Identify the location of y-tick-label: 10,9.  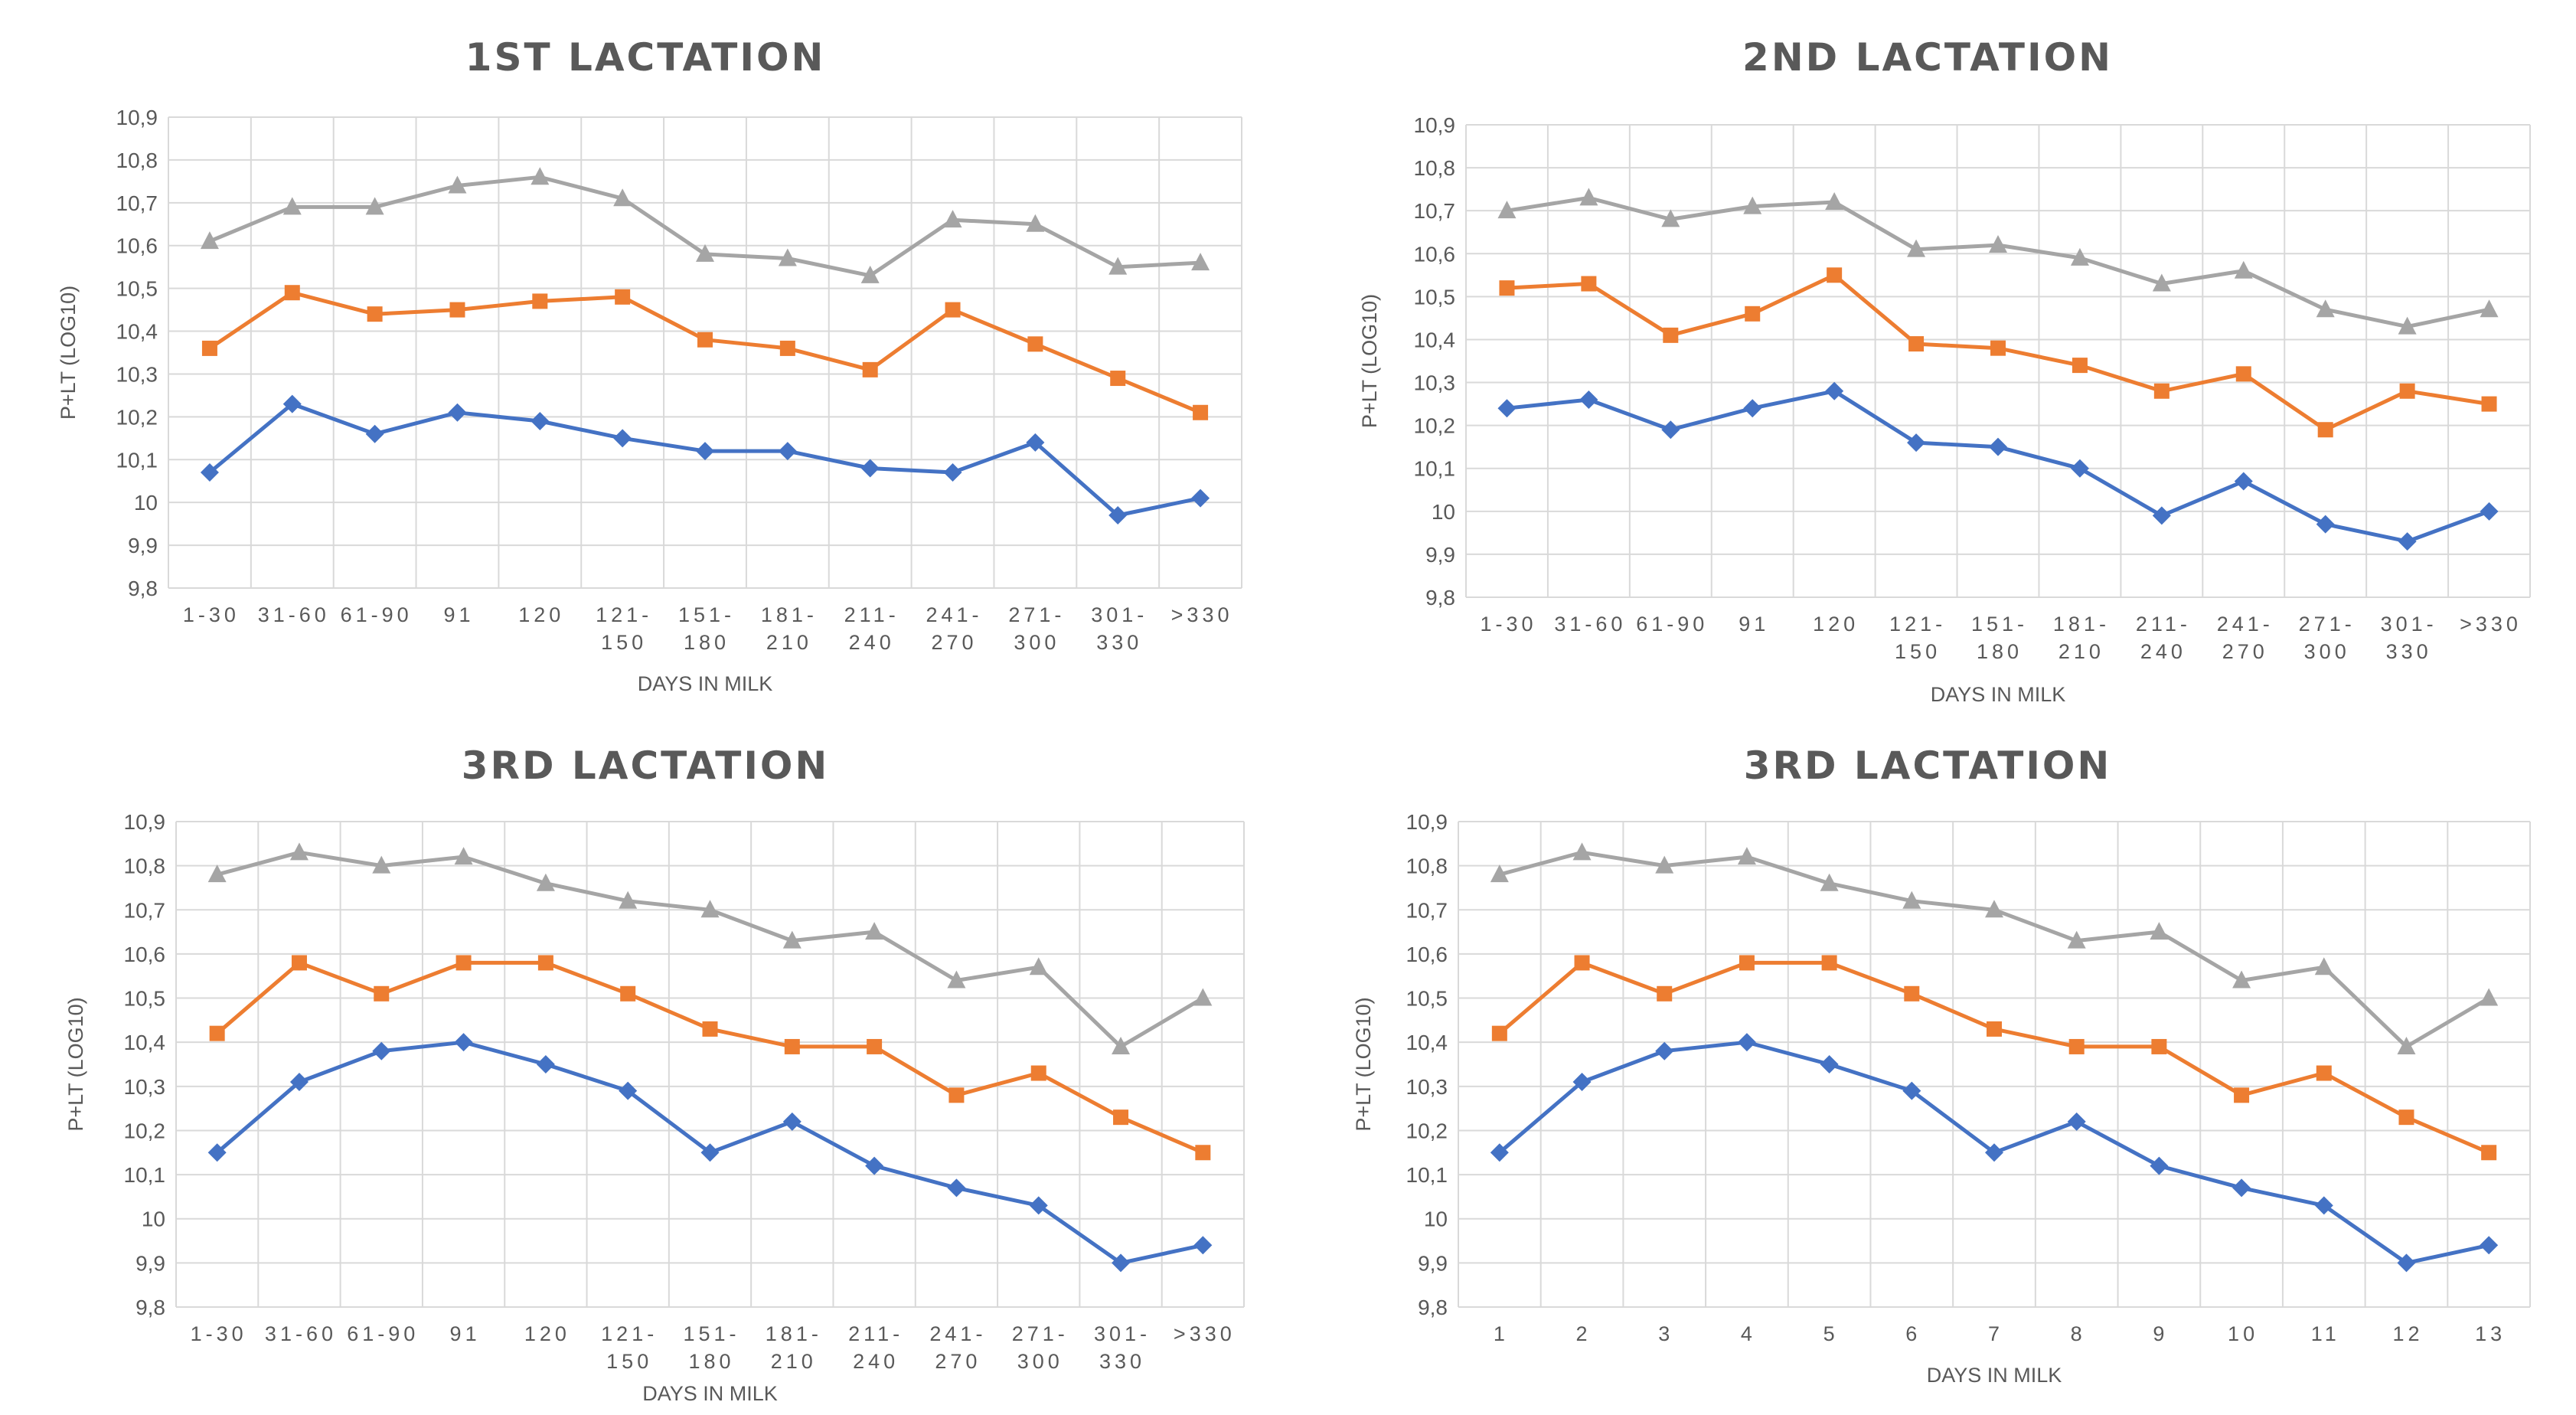
(145, 822).